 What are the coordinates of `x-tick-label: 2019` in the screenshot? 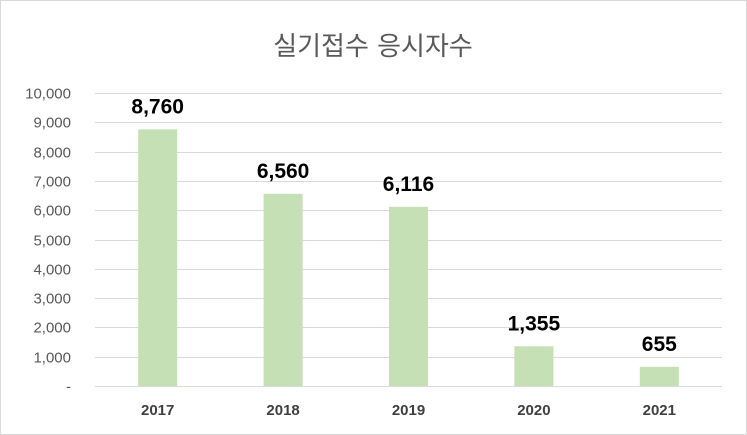 It's located at (408, 410).